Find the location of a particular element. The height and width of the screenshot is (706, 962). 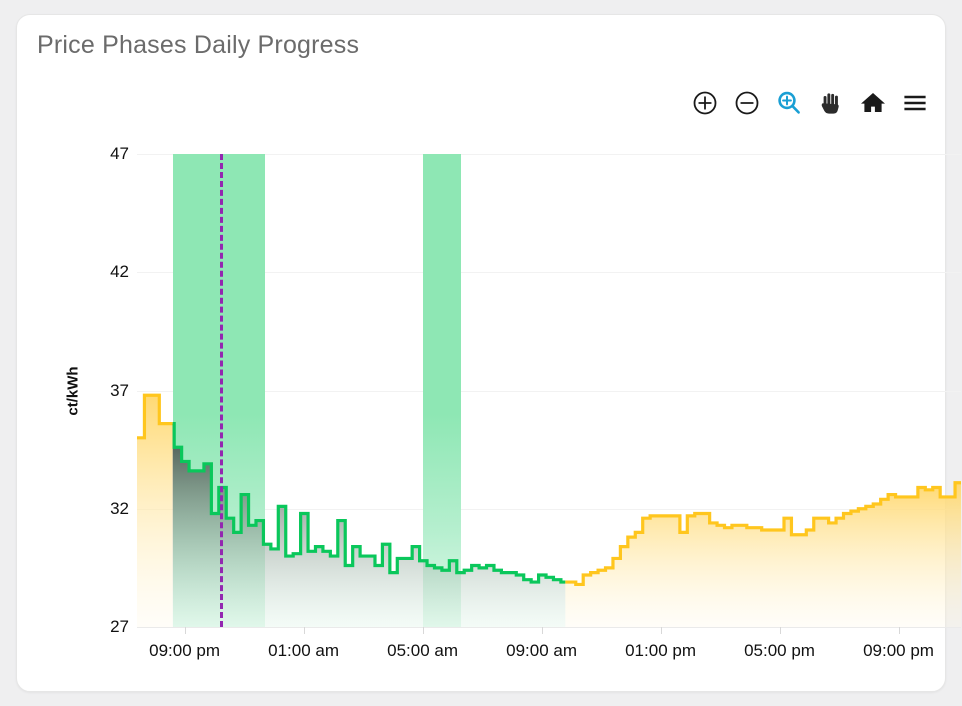

y-axis-tick-label: 27 is located at coordinates (119, 626).